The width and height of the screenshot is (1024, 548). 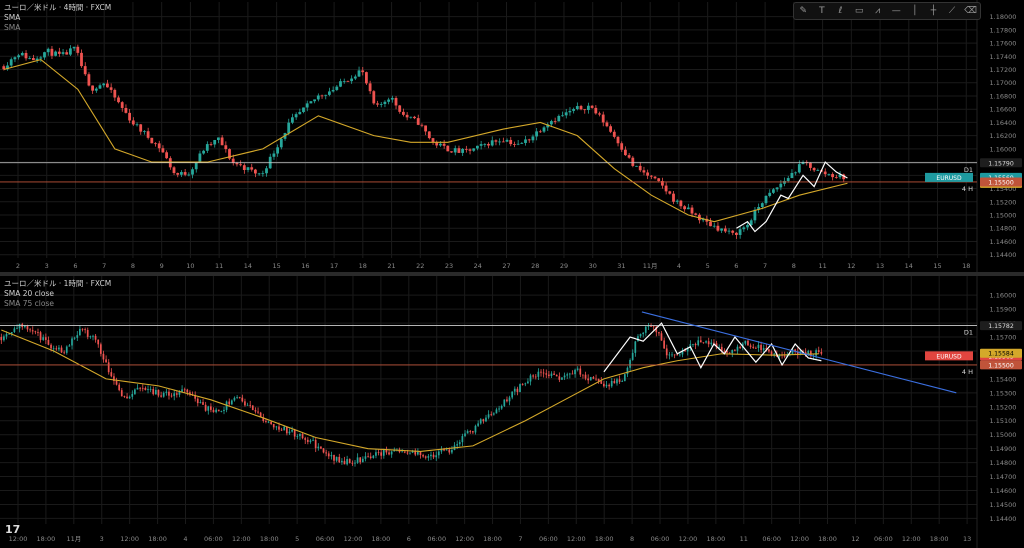 What do you see at coordinates (878, 11) in the screenshot?
I see `zigzag-tool-icon: ⩘` at bounding box center [878, 11].